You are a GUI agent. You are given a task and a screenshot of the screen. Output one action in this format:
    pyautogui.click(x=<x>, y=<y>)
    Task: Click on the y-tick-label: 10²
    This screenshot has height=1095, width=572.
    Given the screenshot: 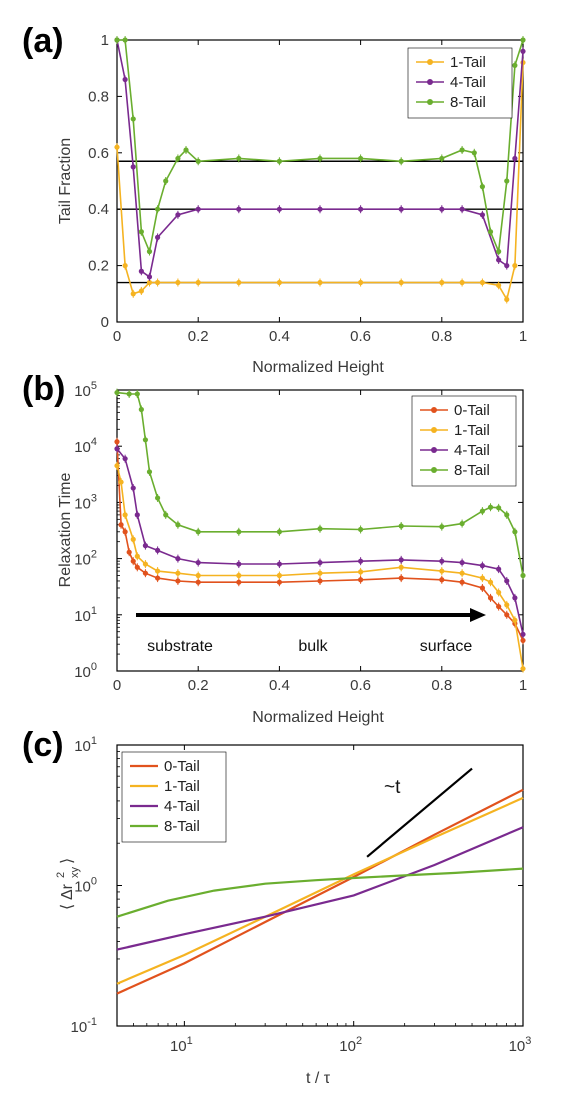 What is the action you would take?
    pyautogui.click(x=85, y=559)
    